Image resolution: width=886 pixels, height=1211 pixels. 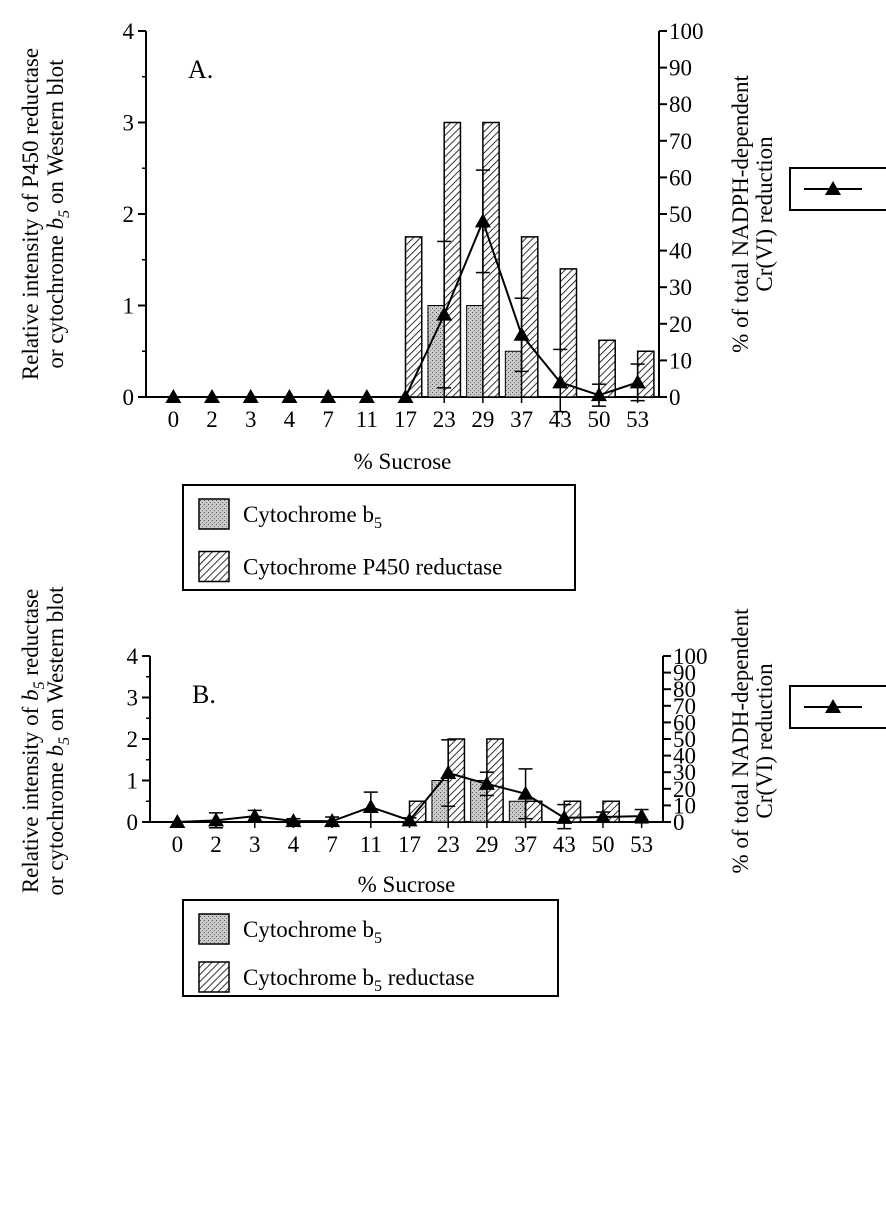 What do you see at coordinates (200, 69) in the screenshot?
I see `panel-label: A.` at bounding box center [200, 69].